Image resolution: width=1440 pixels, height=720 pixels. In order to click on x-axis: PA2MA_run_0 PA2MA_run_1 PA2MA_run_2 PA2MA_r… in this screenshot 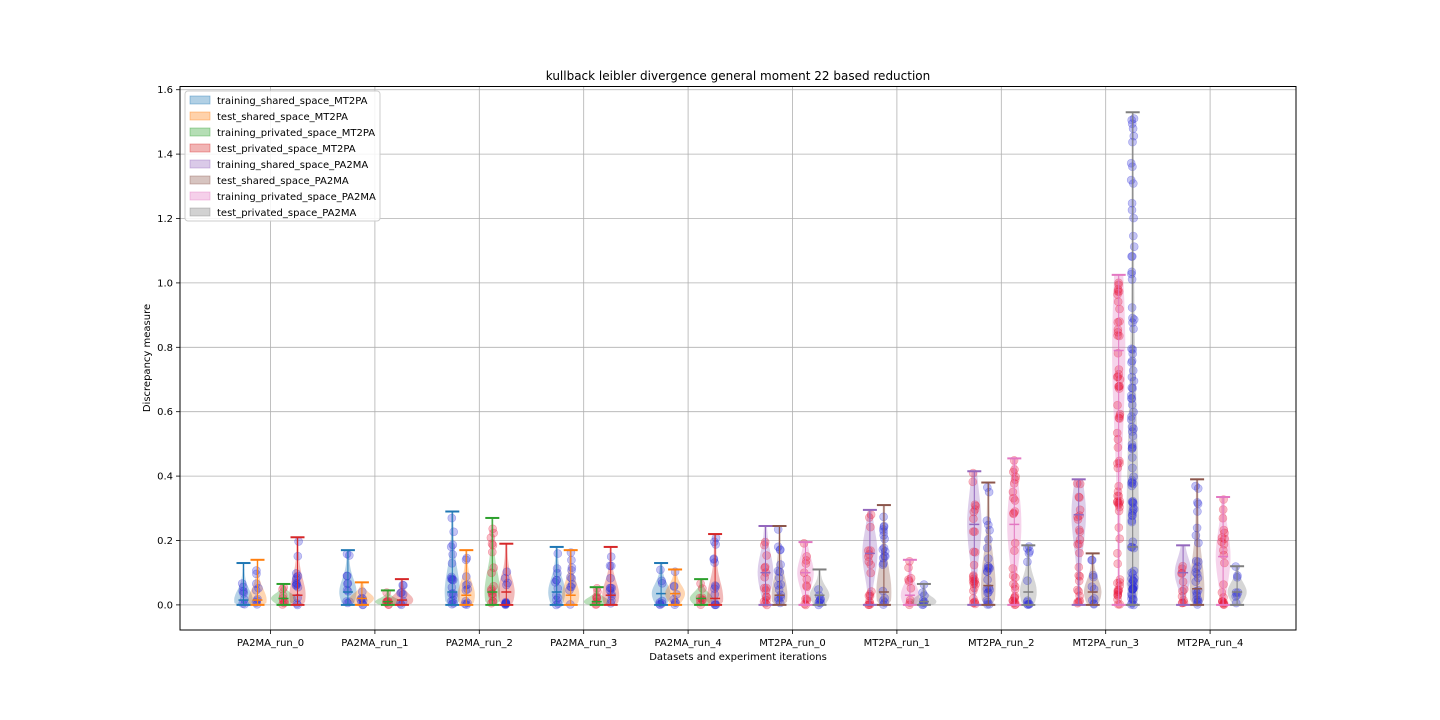, I will do `click(740, 639)`.